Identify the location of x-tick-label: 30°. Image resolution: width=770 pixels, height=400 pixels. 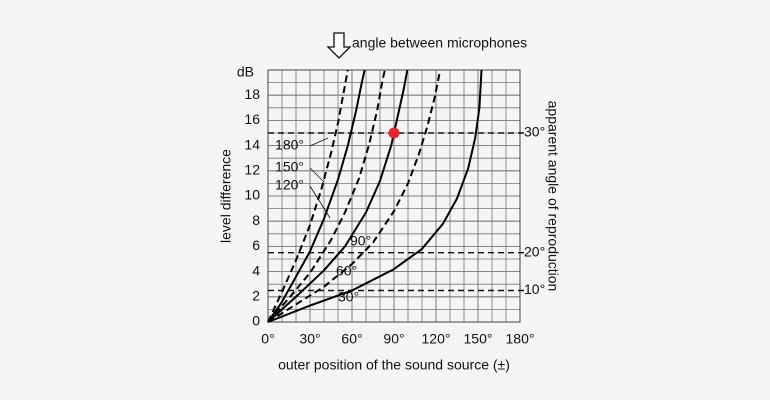
(309, 339).